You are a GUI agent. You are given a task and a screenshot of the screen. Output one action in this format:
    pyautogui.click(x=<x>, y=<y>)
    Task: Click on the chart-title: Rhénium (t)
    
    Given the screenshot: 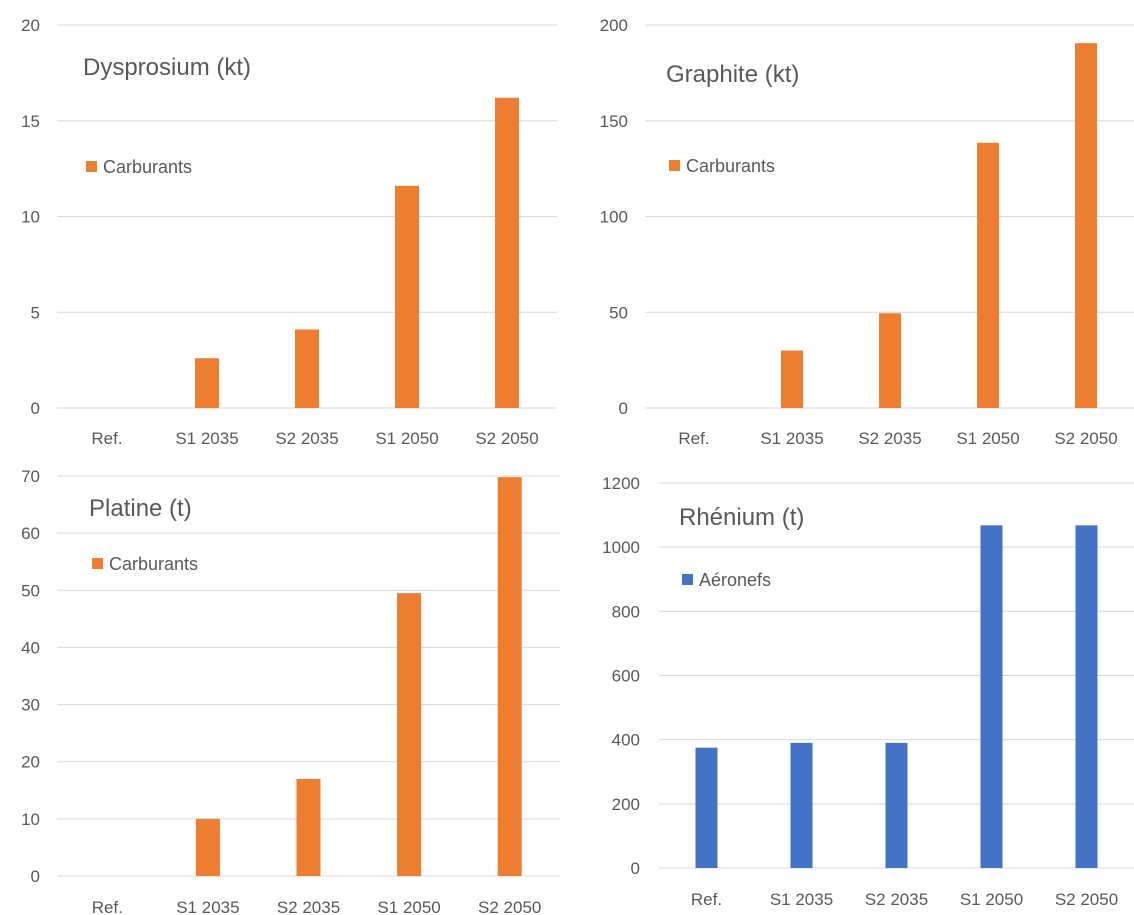 What is the action you would take?
    pyautogui.click(x=741, y=517)
    